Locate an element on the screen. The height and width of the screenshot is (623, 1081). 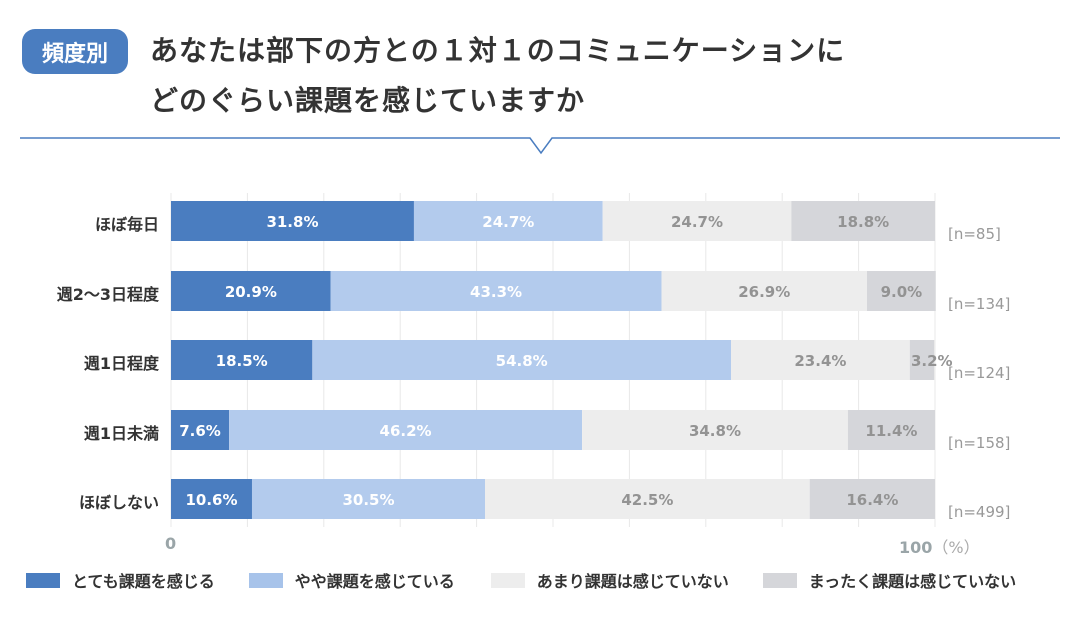
title-line-2: どのぐらい課題を感じていますか is located at coordinates (368, 100).